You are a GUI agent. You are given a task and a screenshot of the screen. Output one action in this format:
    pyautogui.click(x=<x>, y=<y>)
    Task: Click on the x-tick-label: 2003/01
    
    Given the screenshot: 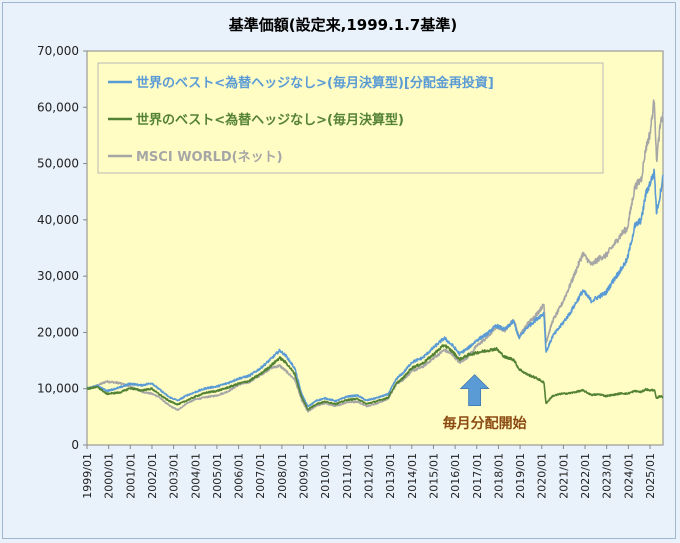 What is the action you would take?
    pyautogui.click(x=174, y=476)
    